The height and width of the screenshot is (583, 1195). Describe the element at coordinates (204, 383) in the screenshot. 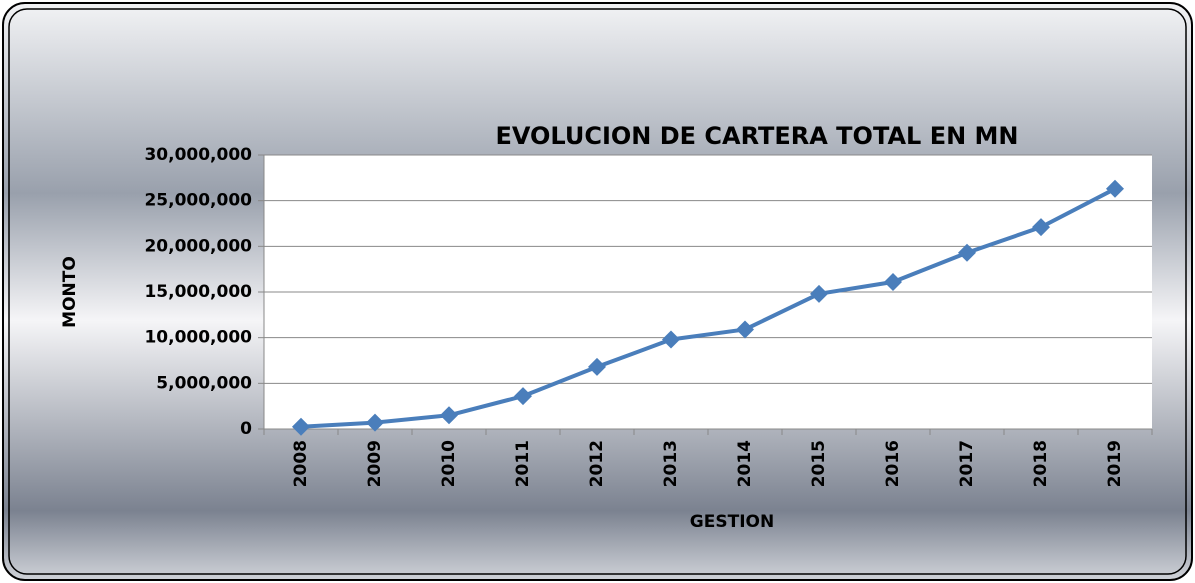

I see `y-tick-label: 5,000,000` at that location.